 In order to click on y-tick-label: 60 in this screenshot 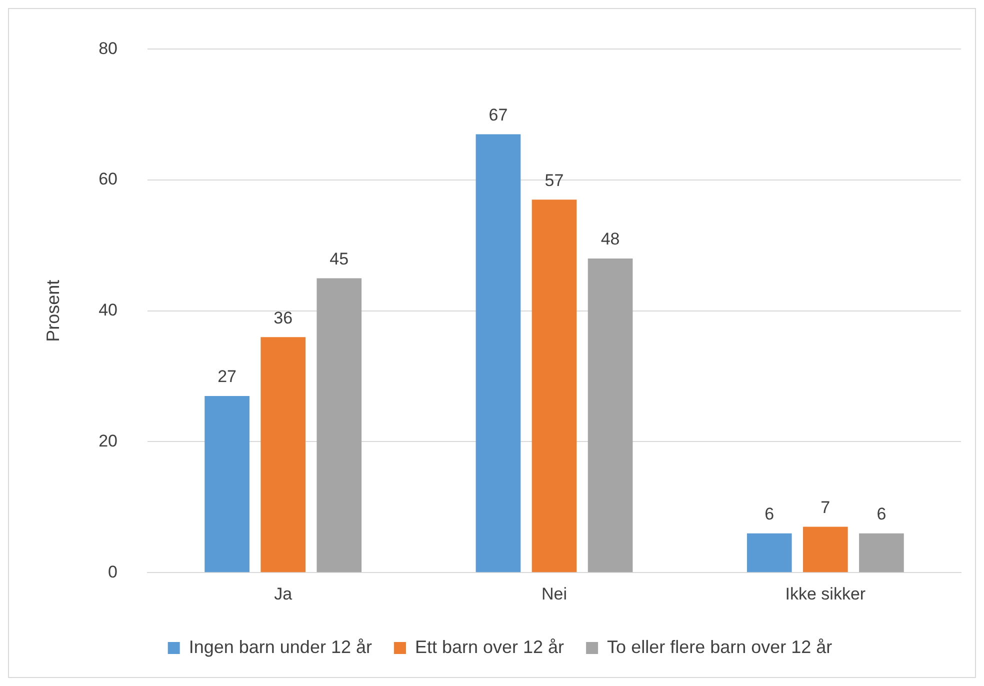, I will do `click(108, 179)`.